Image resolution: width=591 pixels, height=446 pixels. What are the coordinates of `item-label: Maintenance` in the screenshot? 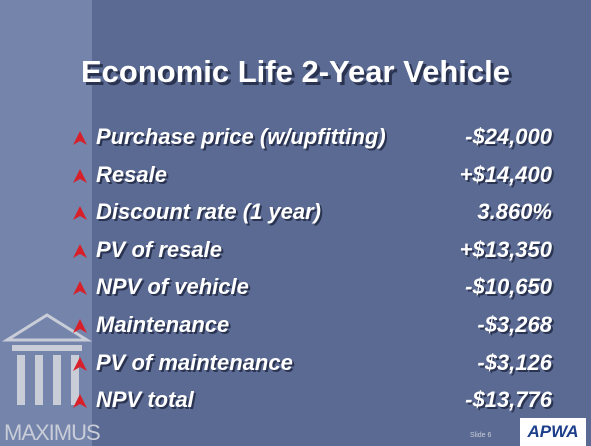 It's located at (163, 324).